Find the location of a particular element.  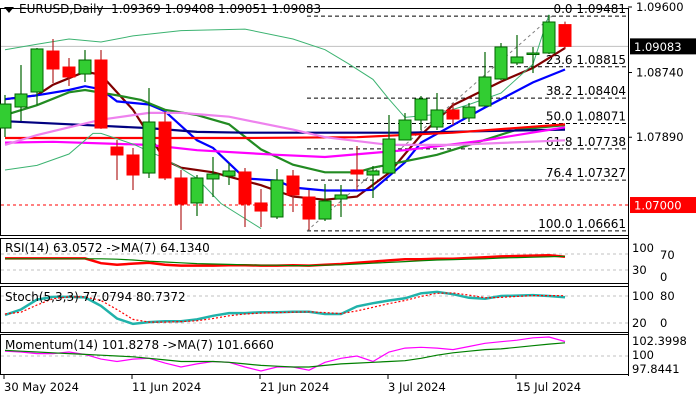

price-axis-label: 1.09600 is located at coordinates (660, 7).